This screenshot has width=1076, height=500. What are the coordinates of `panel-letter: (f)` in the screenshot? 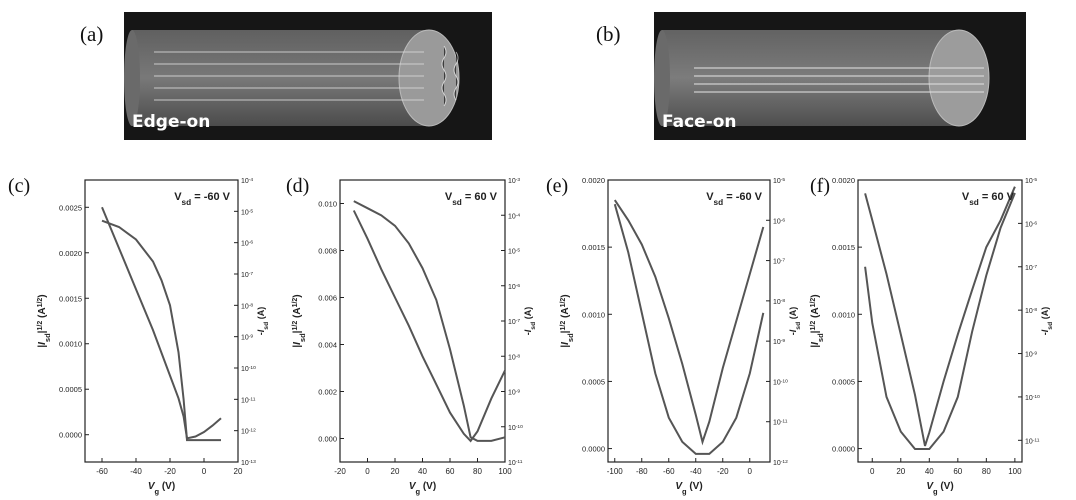 It's located at (820, 186).